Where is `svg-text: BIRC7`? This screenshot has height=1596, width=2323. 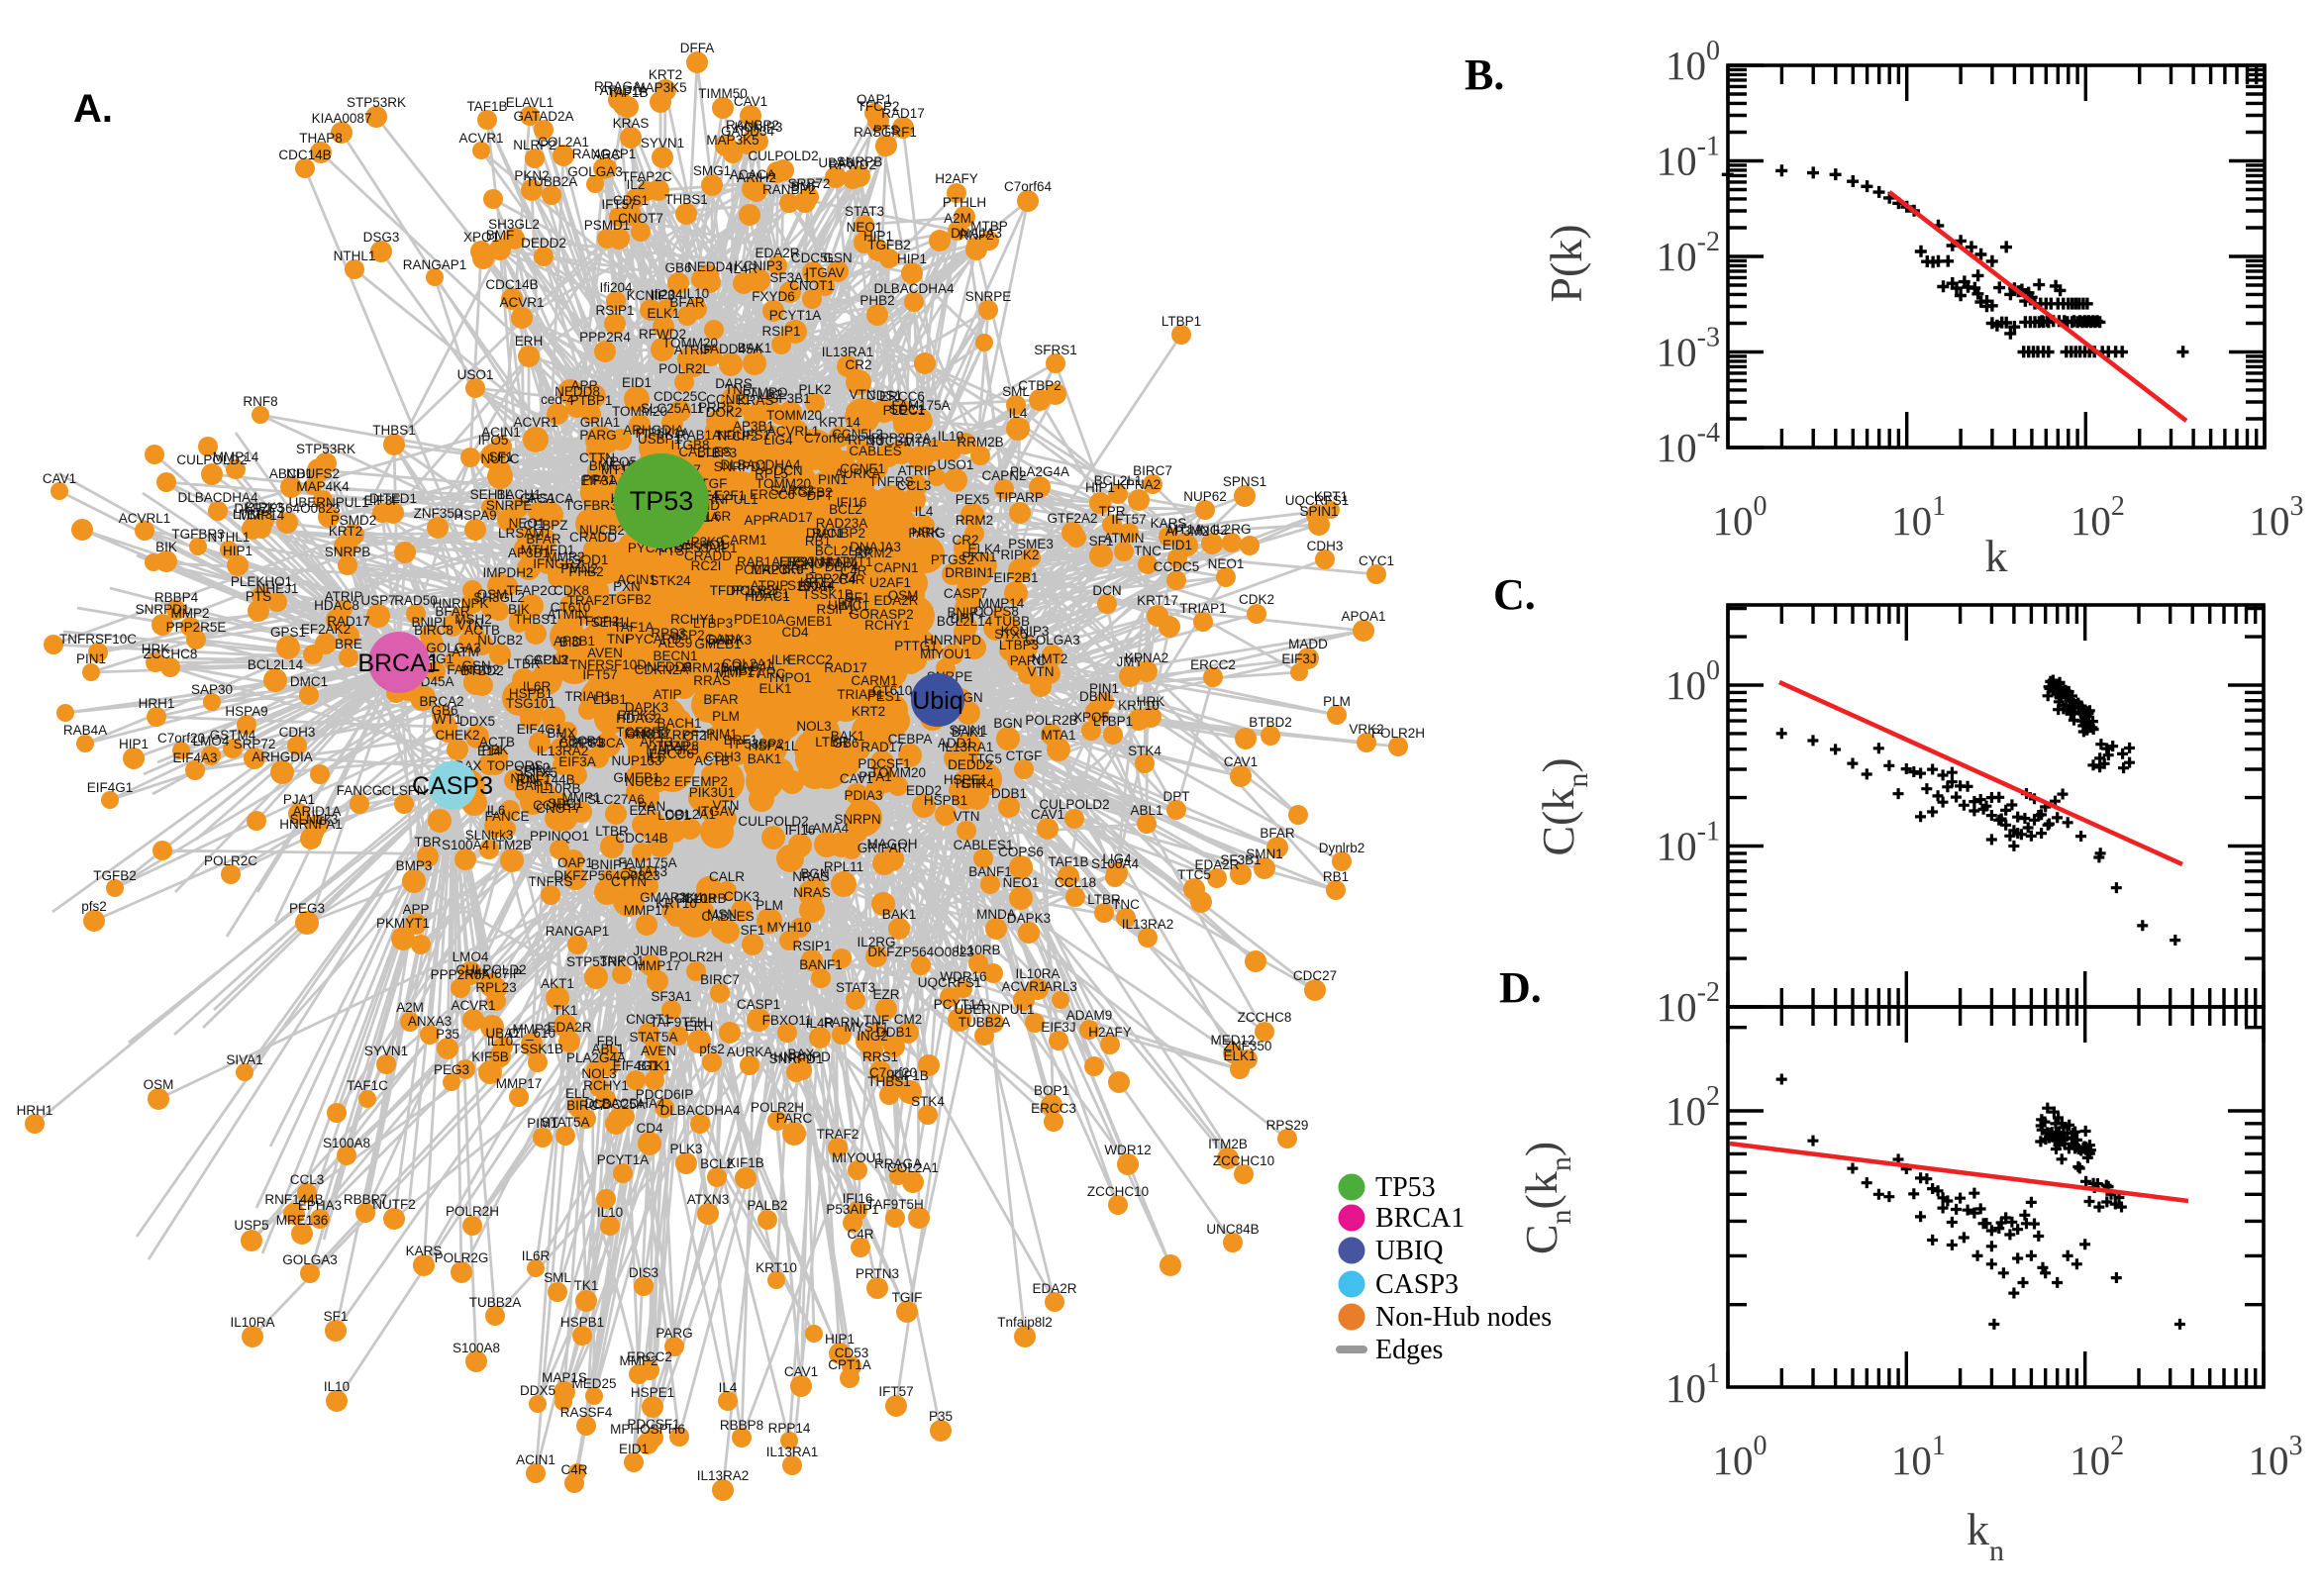 svg-text: BIRC7 is located at coordinates (1152, 470).